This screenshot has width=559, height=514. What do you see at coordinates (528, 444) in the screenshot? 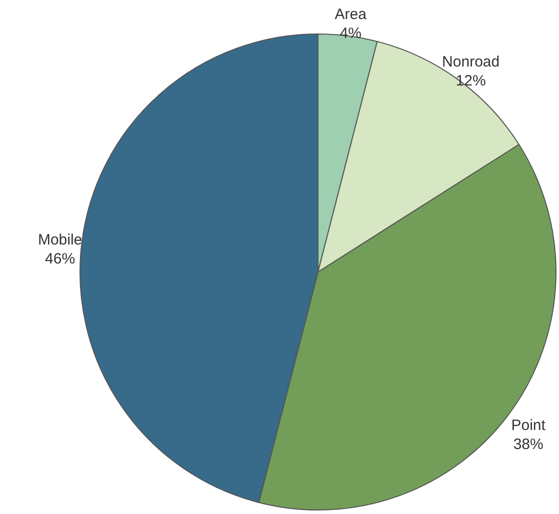
I see `data-label: 38%` at bounding box center [528, 444].